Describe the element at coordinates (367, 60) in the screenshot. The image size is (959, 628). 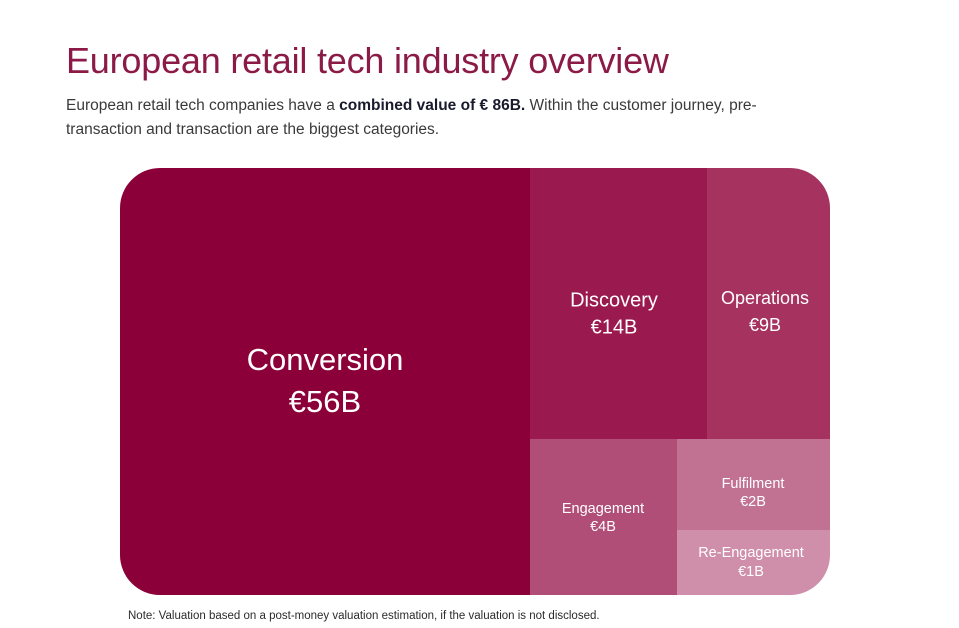
I see `page-title: European retail tech industry overview` at that location.